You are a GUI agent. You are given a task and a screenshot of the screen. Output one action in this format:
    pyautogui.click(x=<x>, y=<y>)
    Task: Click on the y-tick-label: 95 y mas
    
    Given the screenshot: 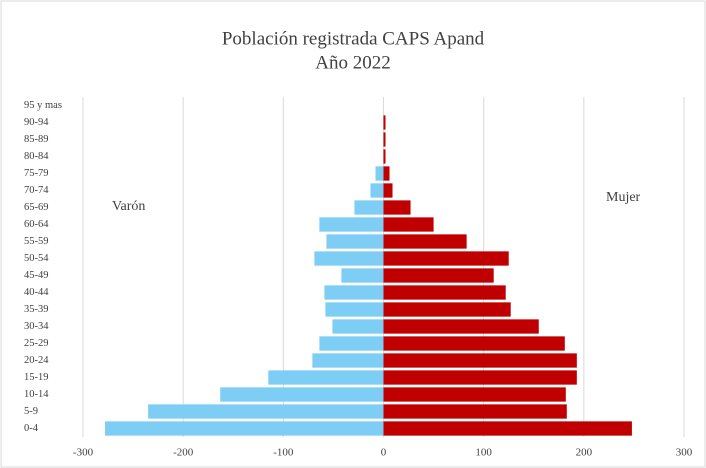 What is the action you would take?
    pyautogui.click(x=43, y=105)
    